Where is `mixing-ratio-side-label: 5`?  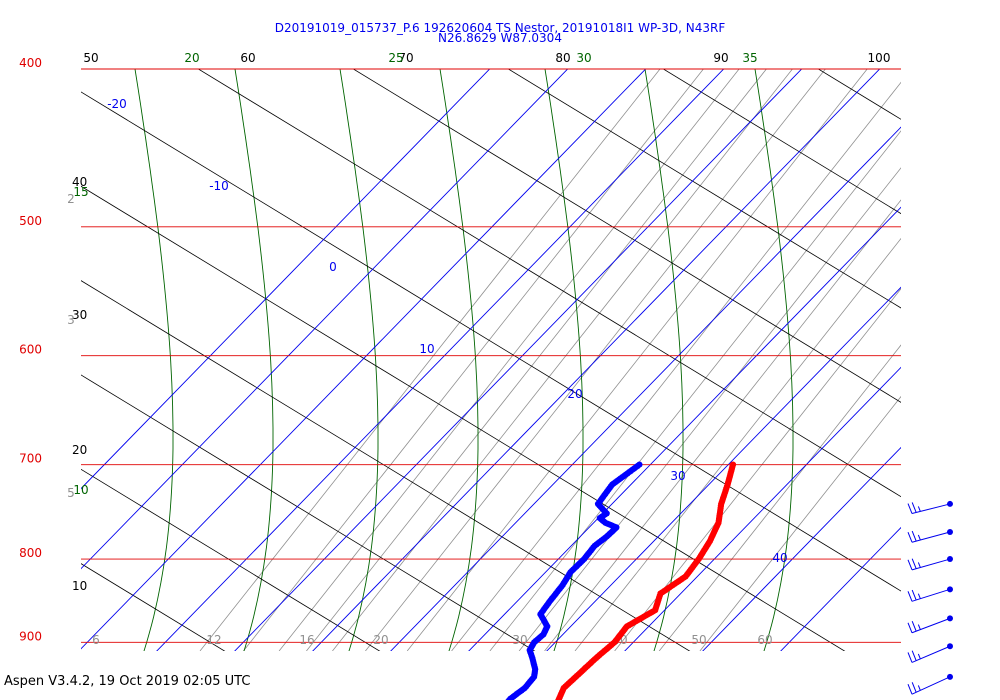
mixing-ratio-side-label: 5 is located at coordinates (71, 493).